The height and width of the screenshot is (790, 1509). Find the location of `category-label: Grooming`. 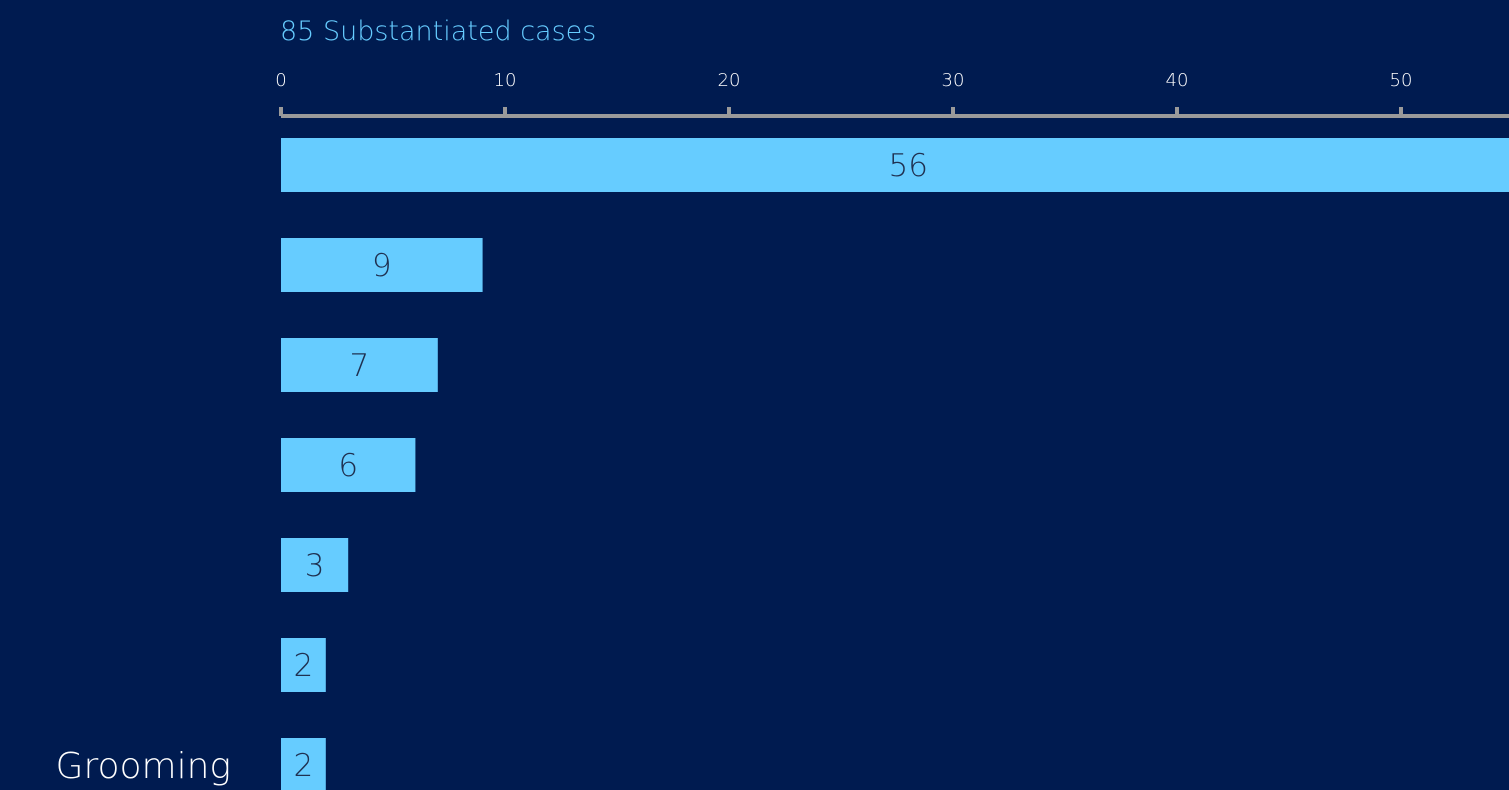

category-label: Grooming is located at coordinates (143, 766).